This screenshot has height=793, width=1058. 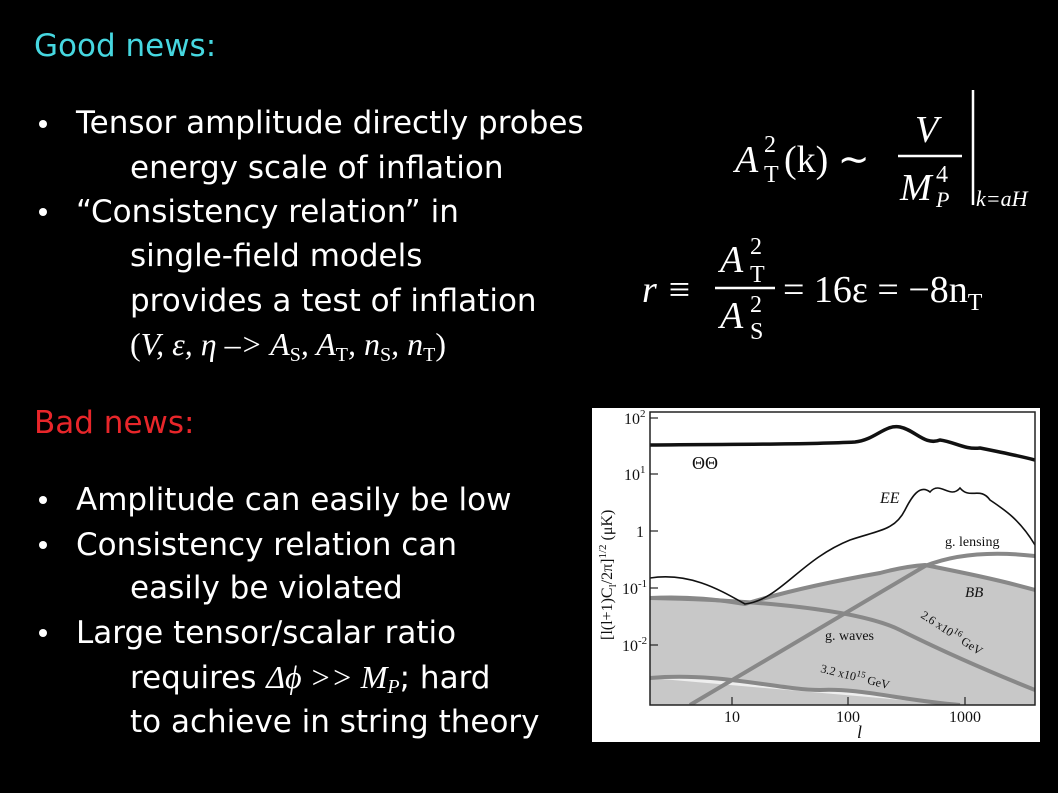 I want to click on lensing-curve, so click(x=861, y=628).